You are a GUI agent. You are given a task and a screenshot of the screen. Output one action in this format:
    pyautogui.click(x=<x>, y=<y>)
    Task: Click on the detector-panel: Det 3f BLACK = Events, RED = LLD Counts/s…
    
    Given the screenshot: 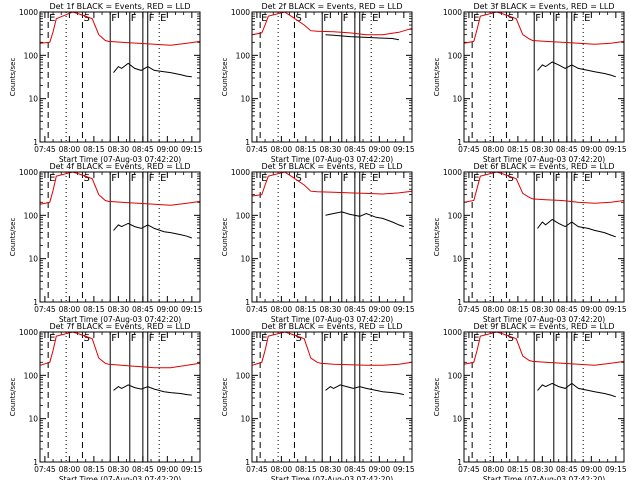 What is the action you would take?
    pyautogui.click(x=530, y=83)
    